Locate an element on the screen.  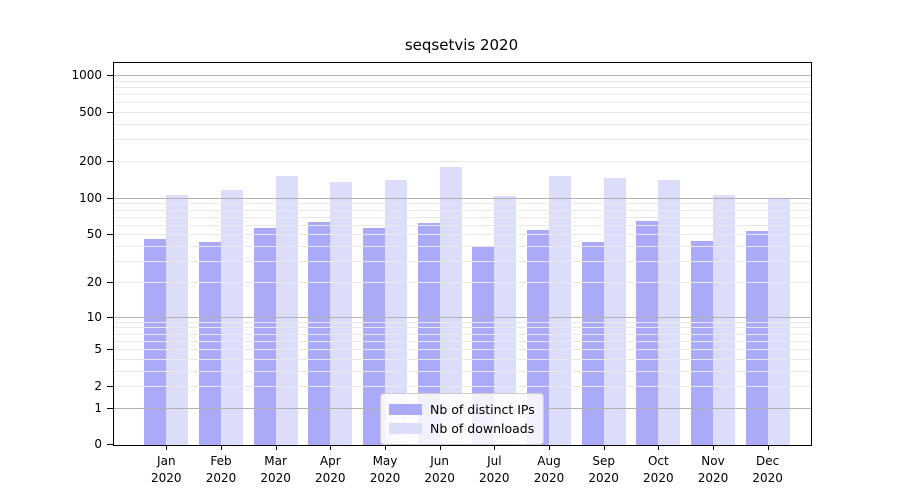
legend-row-downloads: Nb of downloads is located at coordinates (462, 428).